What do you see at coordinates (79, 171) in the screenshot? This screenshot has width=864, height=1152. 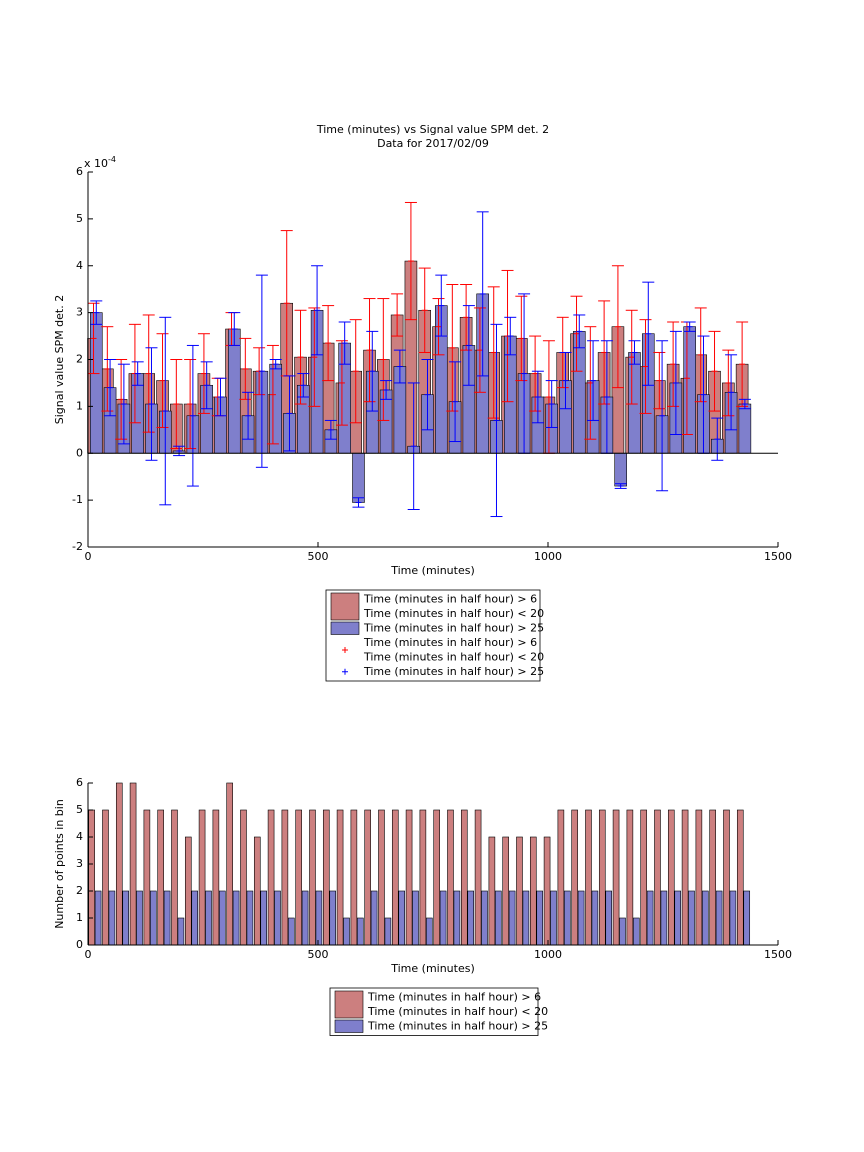 I see `y-tick-label: 6` at bounding box center [79, 171].